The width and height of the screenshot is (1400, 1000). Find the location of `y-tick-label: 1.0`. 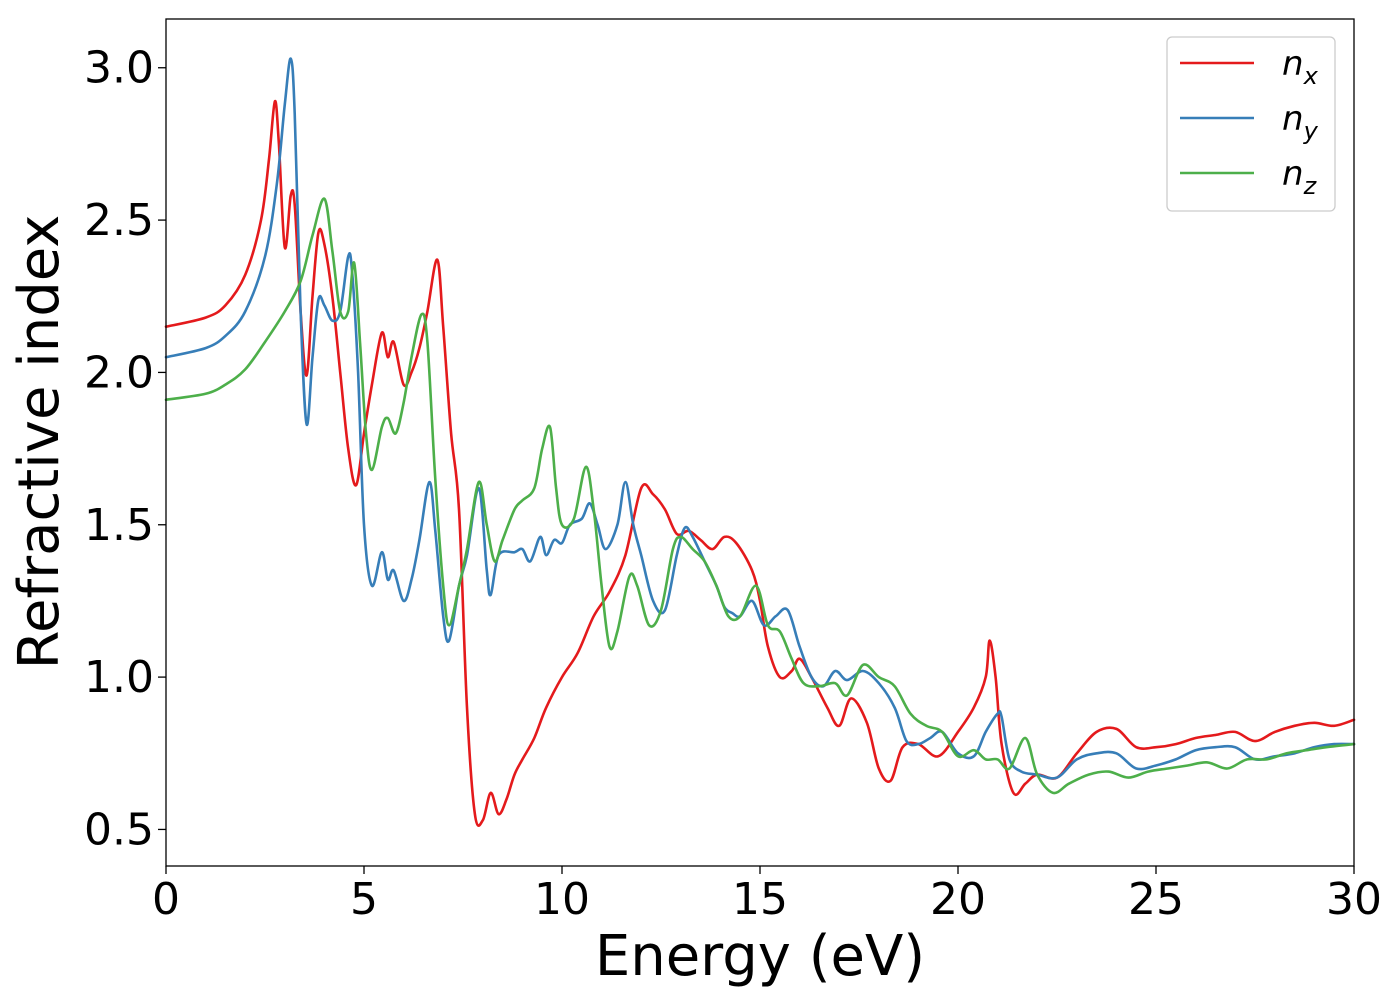

y-tick-label: 1.0 is located at coordinates (119, 677).